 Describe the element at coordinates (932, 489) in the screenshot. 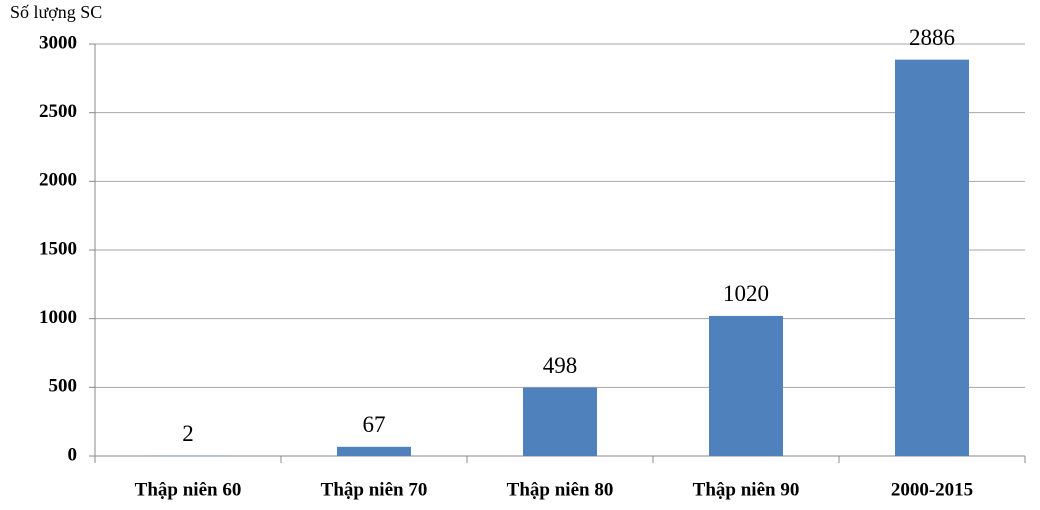

I see `x-tick-label: 2000-2015` at that location.